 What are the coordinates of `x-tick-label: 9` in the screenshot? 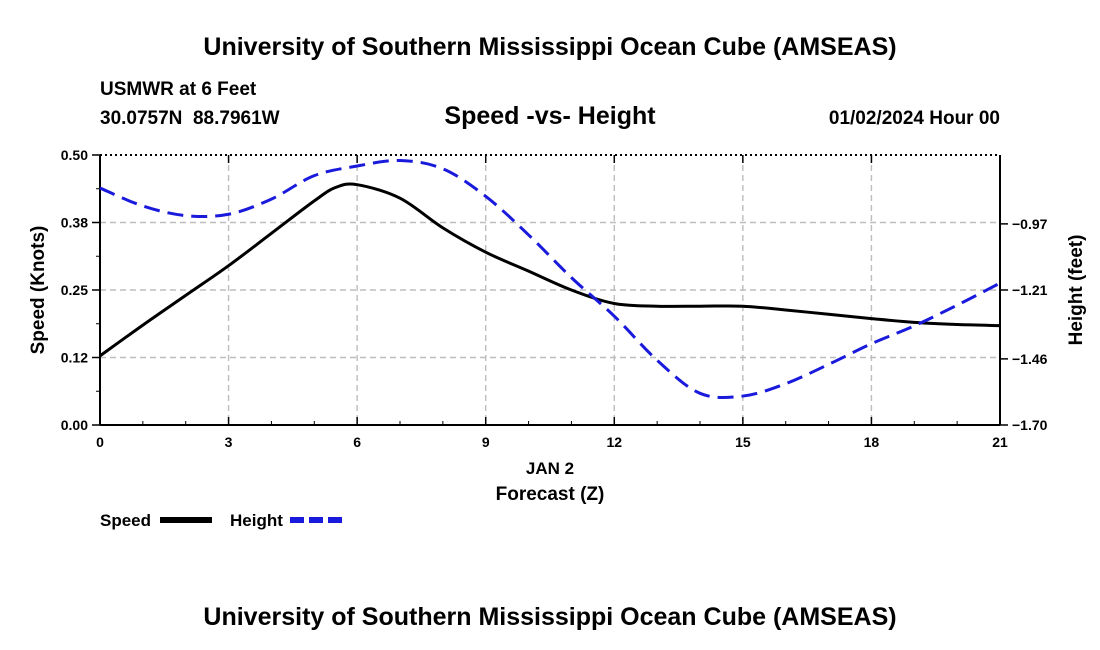 It's located at (486, 442).